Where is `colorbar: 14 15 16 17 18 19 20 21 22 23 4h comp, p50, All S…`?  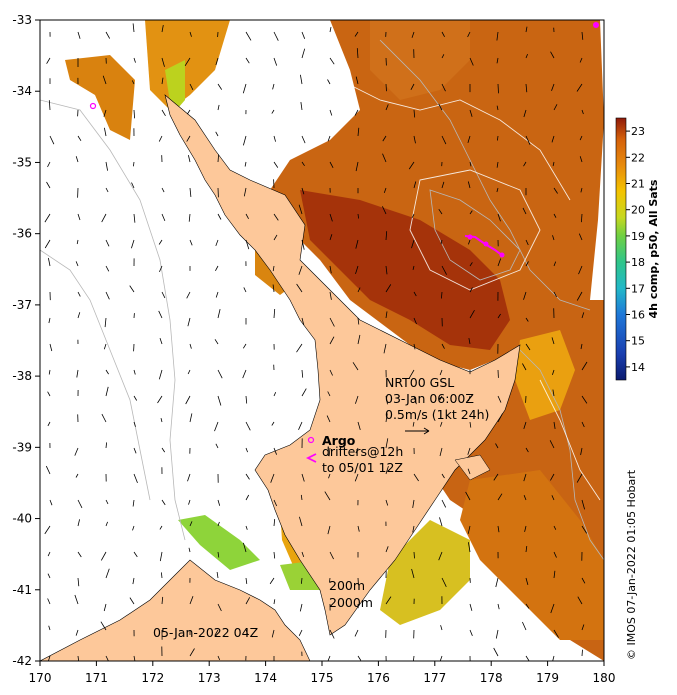
colorbar: 14 15 16 17 18 19 20 21 22 23 4h comp, p50, All S… is located at coordinates (637, 249).